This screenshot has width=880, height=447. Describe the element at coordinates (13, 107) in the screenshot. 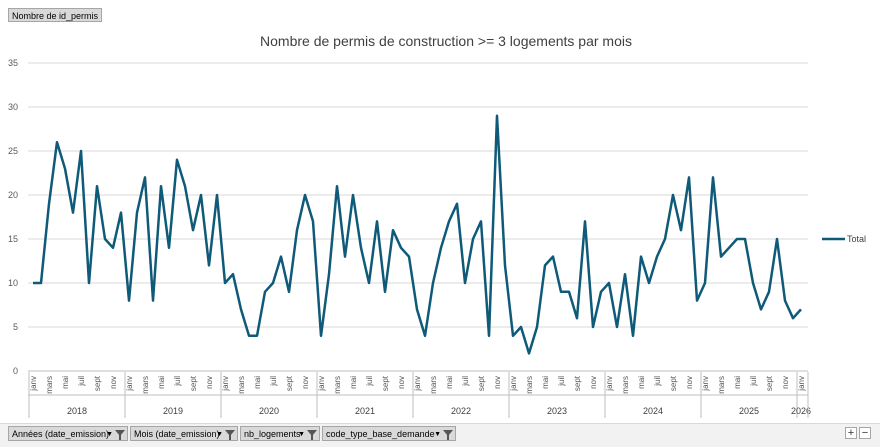

I see `y-tick-label: 30` at that location.